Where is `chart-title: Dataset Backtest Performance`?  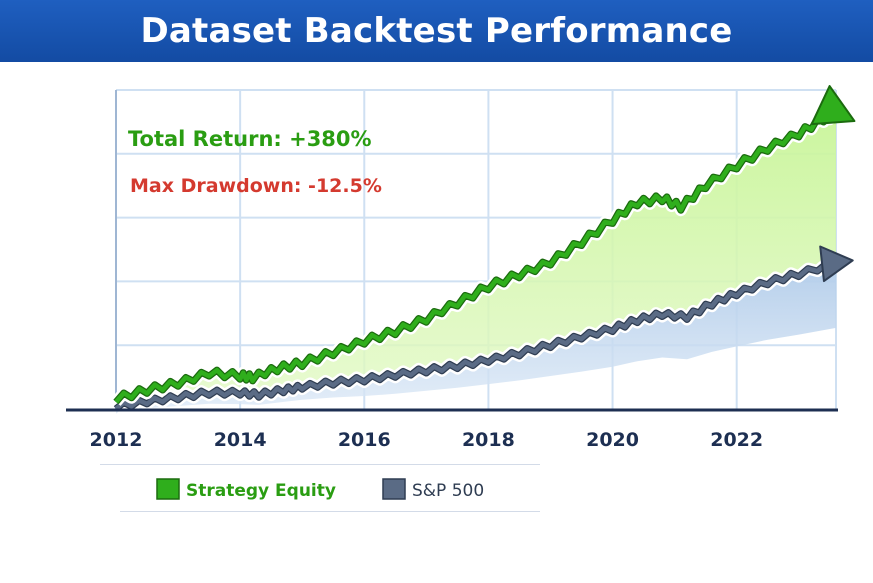 chart-title: Dataset Backtest Performance is located at coordinates (436, 31).